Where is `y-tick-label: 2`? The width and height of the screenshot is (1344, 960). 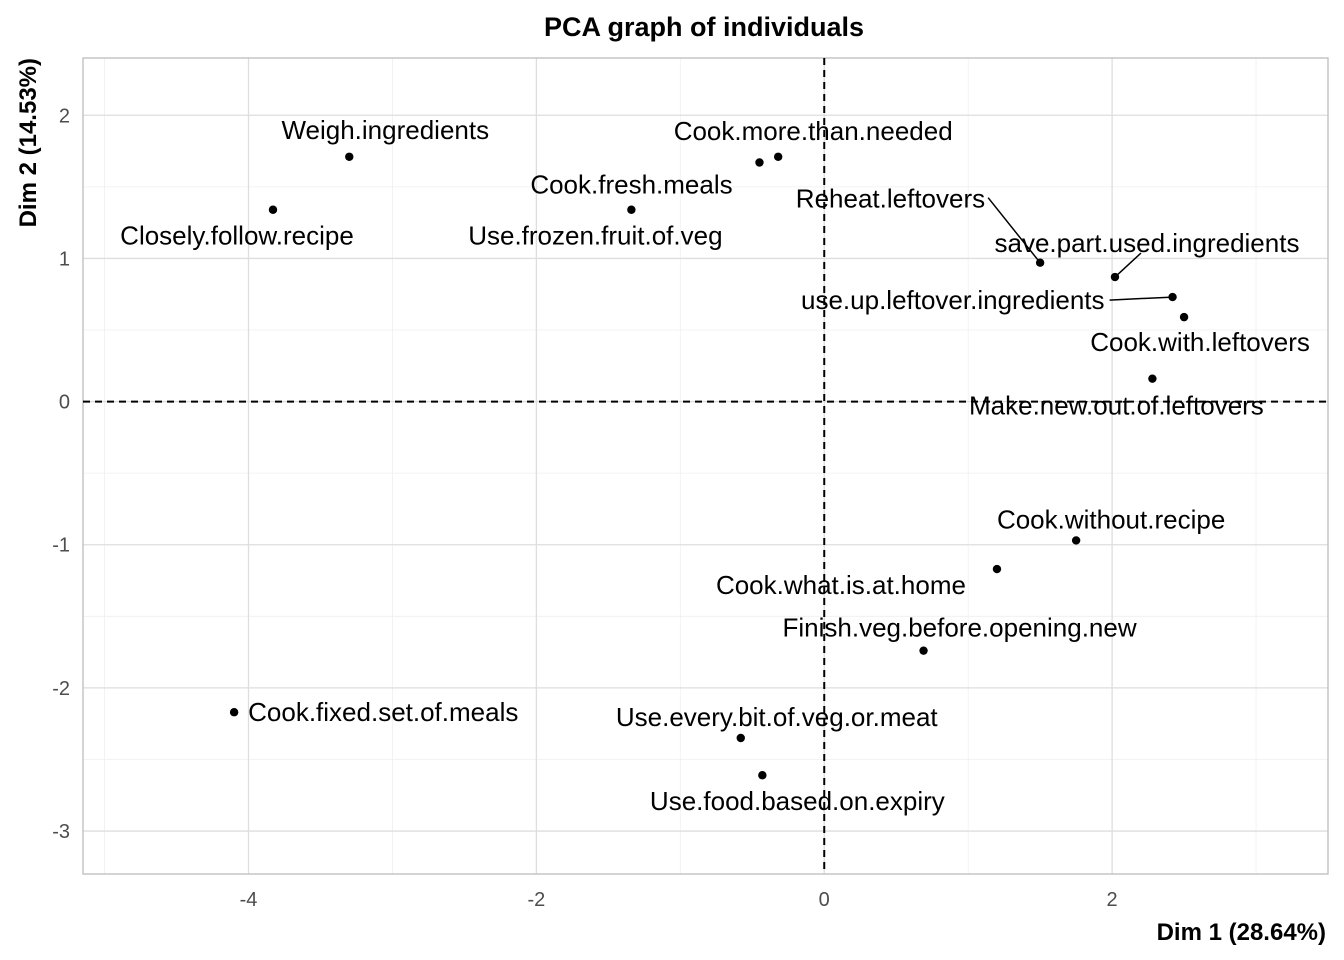
y-tick-label: 2 is located at coordinates (64, 116).